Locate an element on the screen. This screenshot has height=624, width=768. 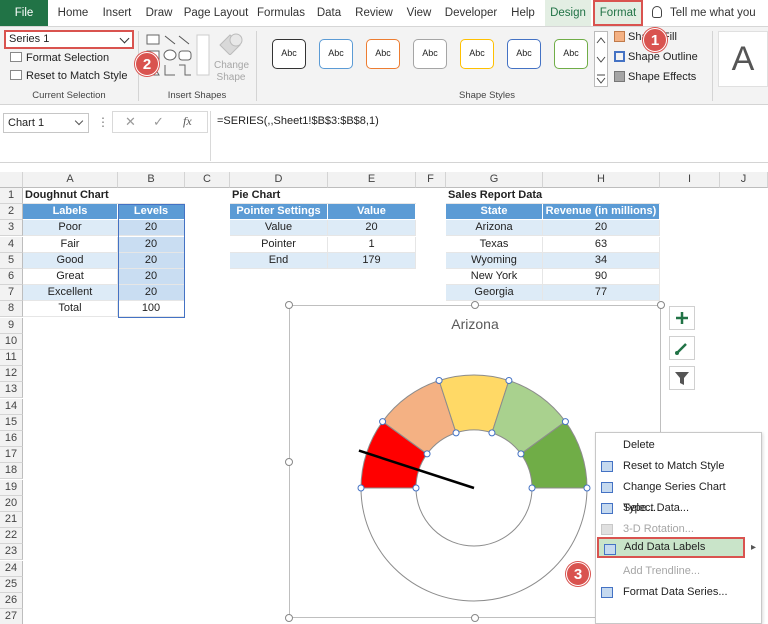
doughnut-header: Levels is located at coordinates (151, 212).